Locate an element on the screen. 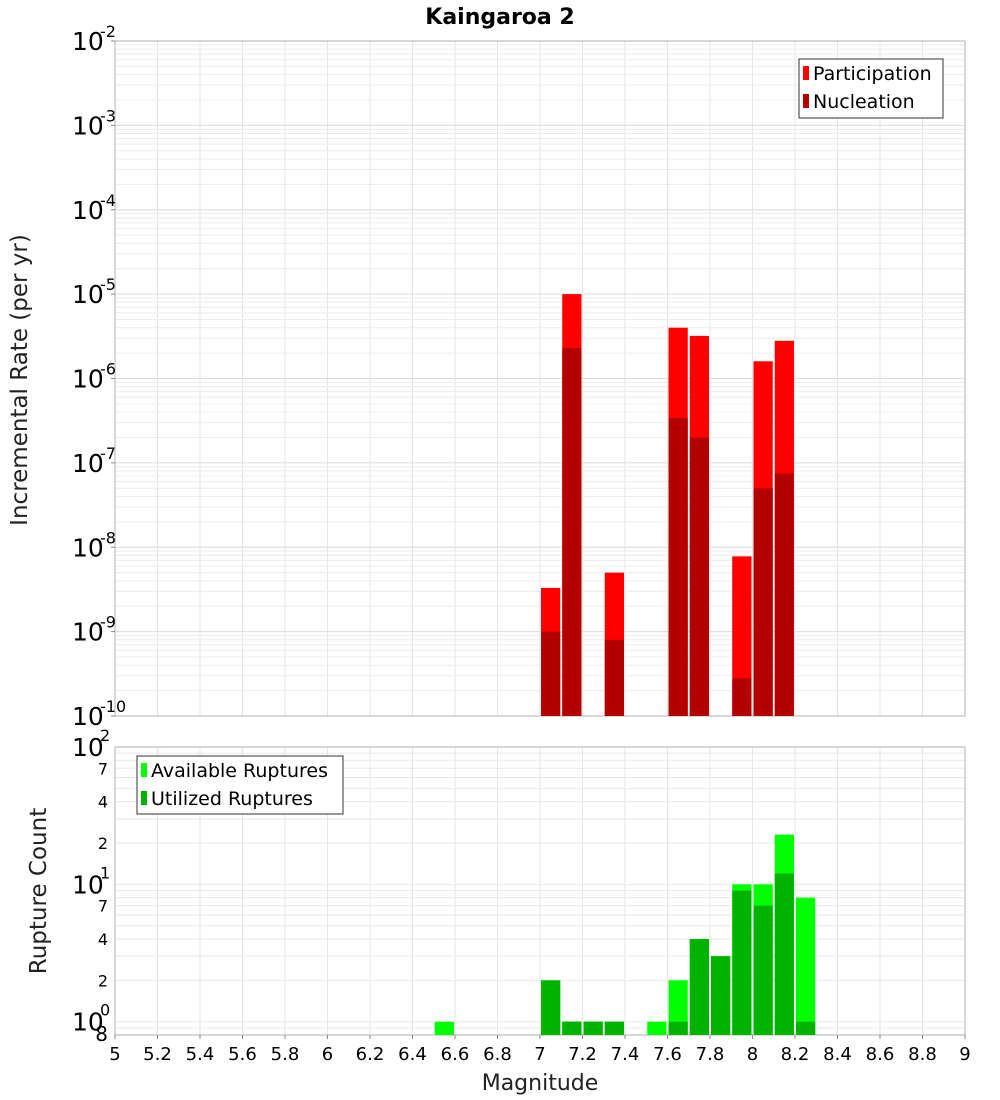 The height and width of the screenshot is (1100, 1000). legend-swatch-available is located at coordinates (144, 770).